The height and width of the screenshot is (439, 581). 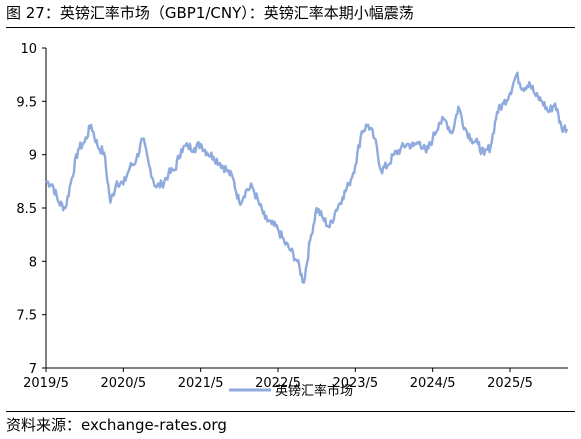 What do you see at coordinates (123, 383) in the screenshot?
I see `x-tick-label: 2020/5` at bounding box center [123, 383].